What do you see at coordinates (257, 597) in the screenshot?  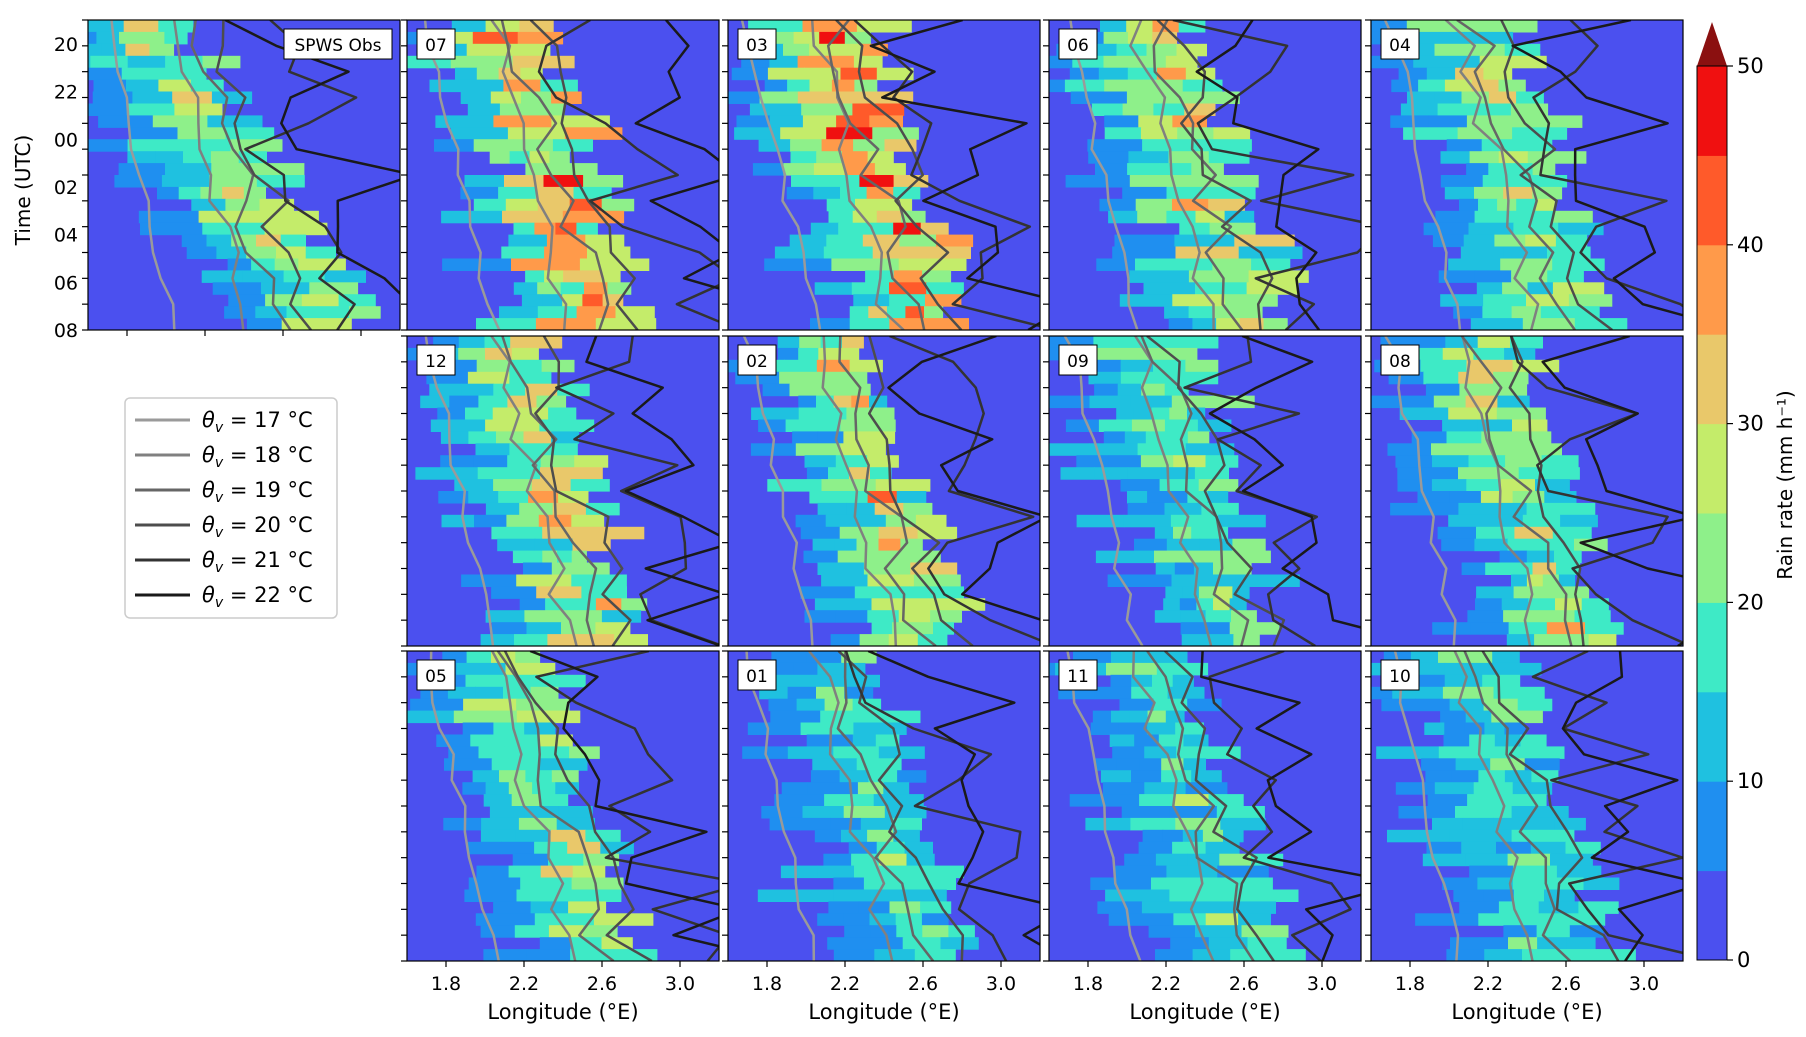 I see `legend-entry: θv = 22 °C` at bounding box center [257, 597].